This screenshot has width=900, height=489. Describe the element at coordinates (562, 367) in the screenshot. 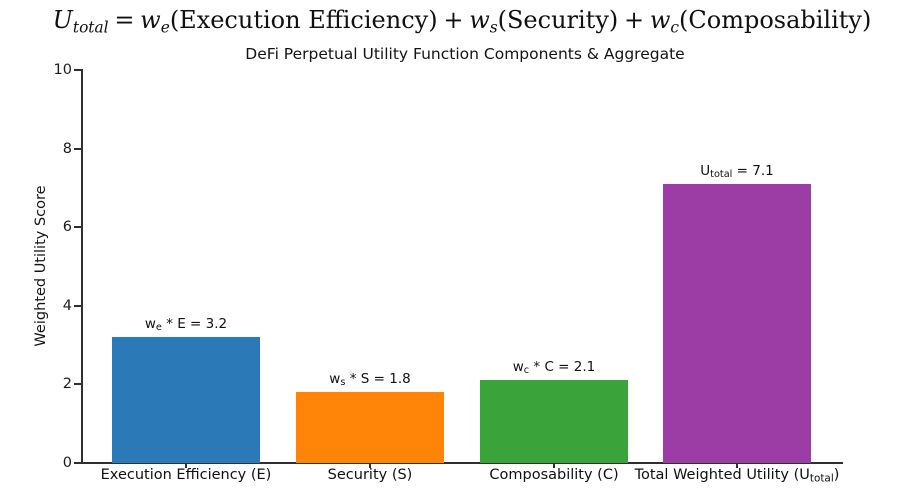

I see `label-text: * C = 2.1` at that location.